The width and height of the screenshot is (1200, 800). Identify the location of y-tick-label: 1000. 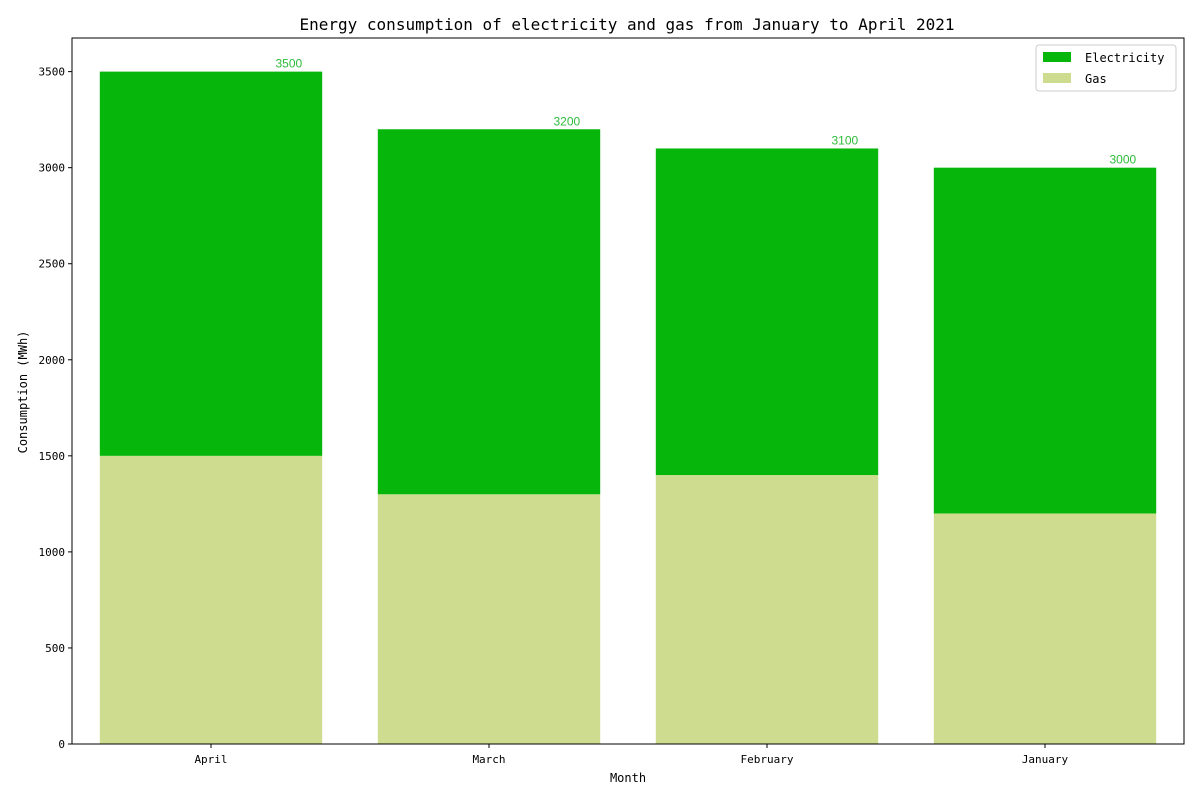
(52, 552).